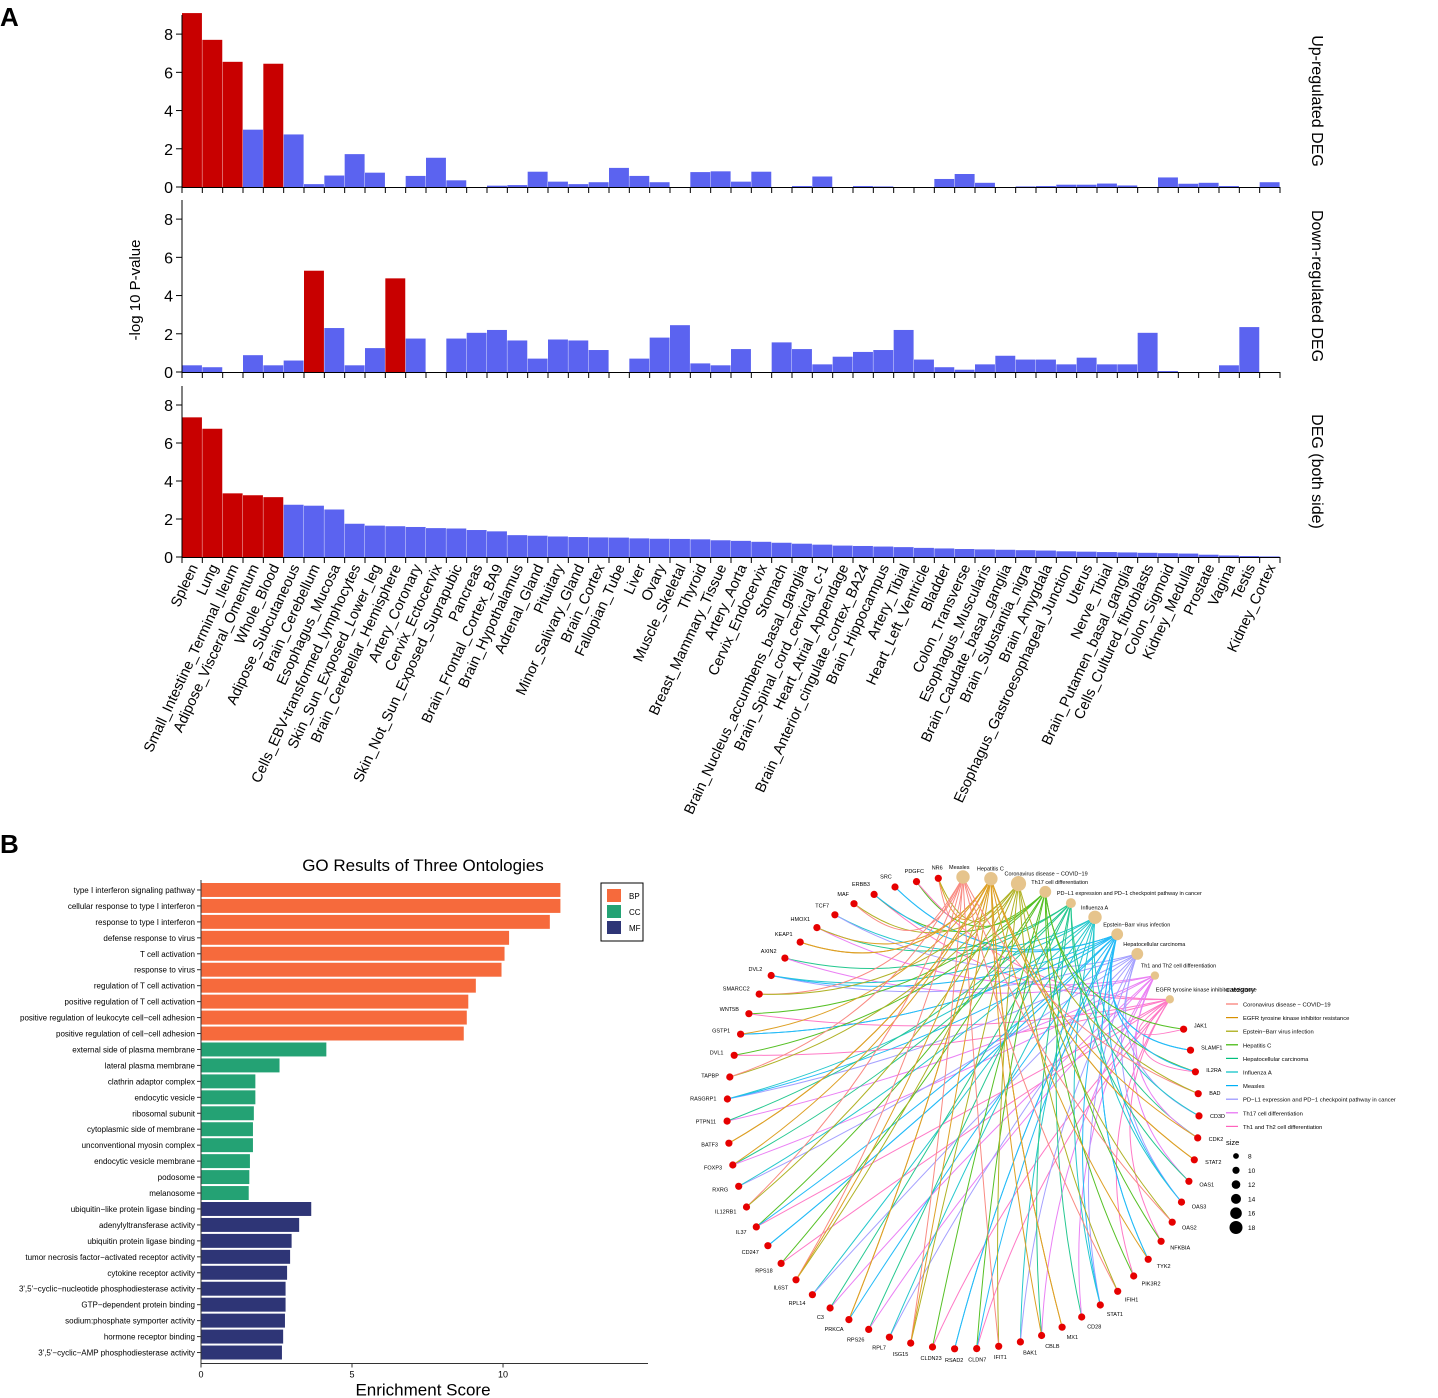 The width and height of the screenshot is (1438, 1398). Describe the element at coordinates (756, 970) in the screenshot. I see `gene-label: DVL2` at that location.